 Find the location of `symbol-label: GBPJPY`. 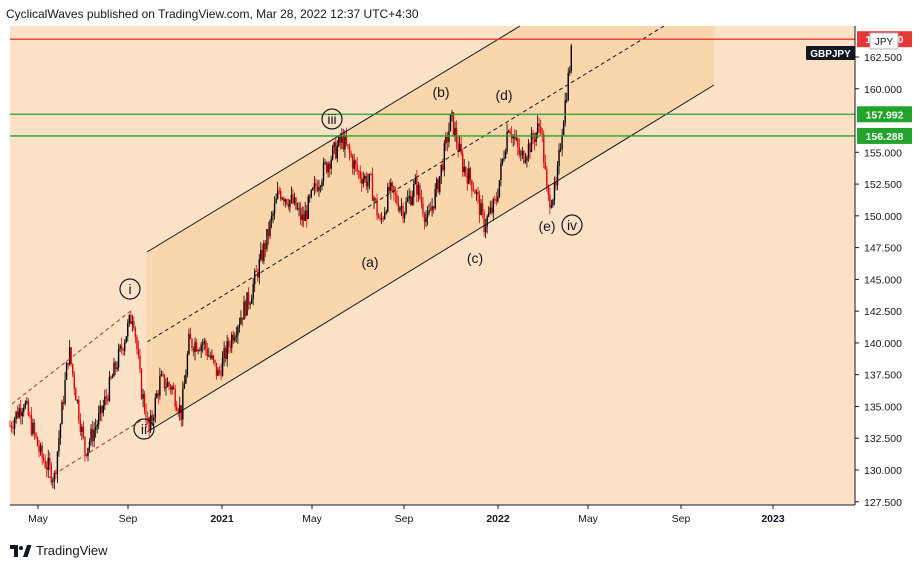

symbol-label: GBPJPY is located at coordinates (830, 54).